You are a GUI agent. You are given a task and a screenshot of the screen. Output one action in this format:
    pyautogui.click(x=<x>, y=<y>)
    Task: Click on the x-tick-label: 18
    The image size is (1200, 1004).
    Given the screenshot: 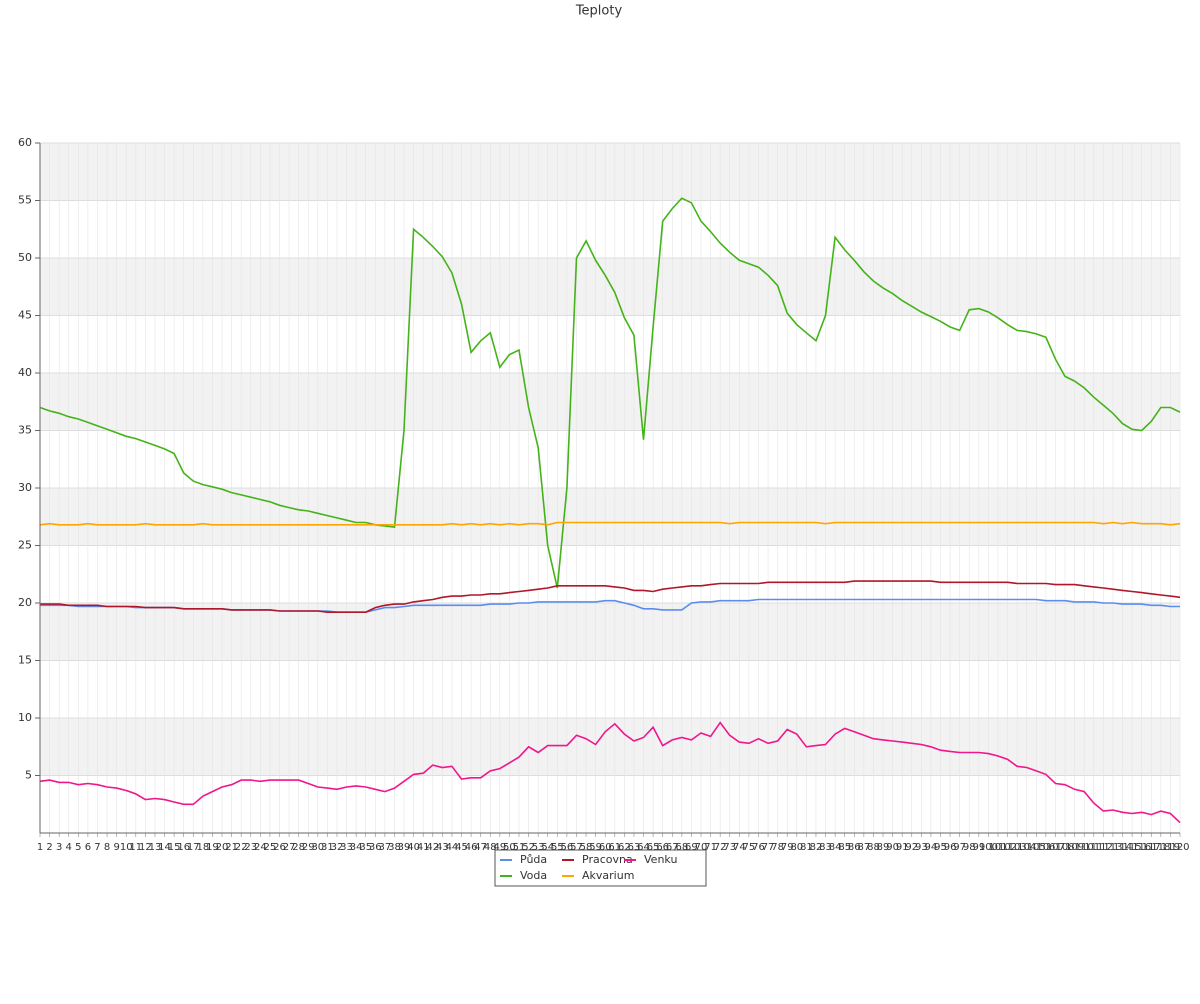 What is the action you would take?
    pyautogui.click(x=202, y=847)
    